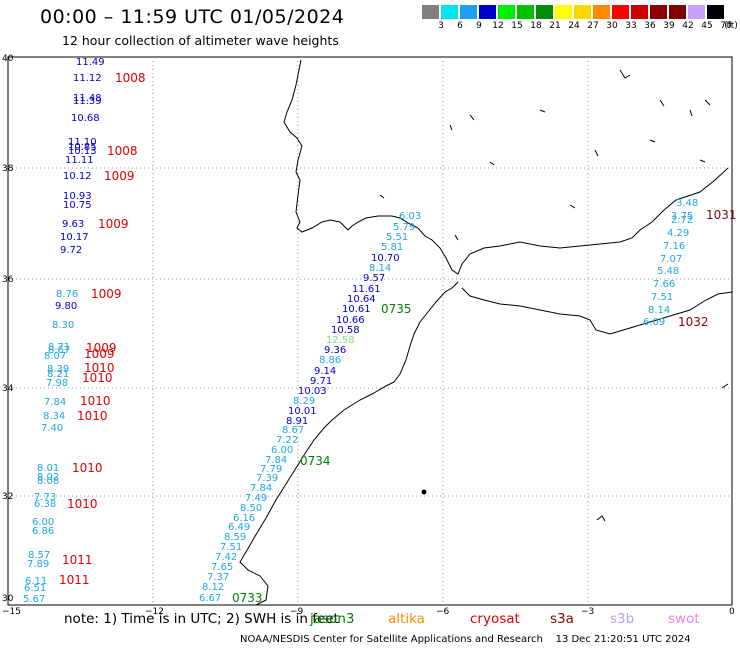 The image size is (740, 650). What do you see at coordinates (82, 142) in the screenshot?
I see `wave-height-label: 11.10` at bounding box center [82, 142].